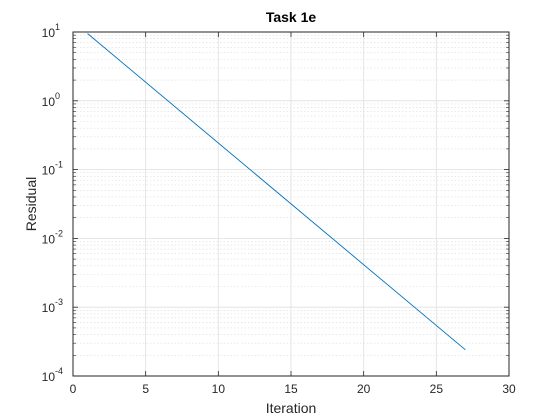 The height and width of the screenshot is (420, 560). What do you see at coordinates (59, 302) in the screenshot?
I see `y-tick-exponent: -3` at bounding box center [59, 302].